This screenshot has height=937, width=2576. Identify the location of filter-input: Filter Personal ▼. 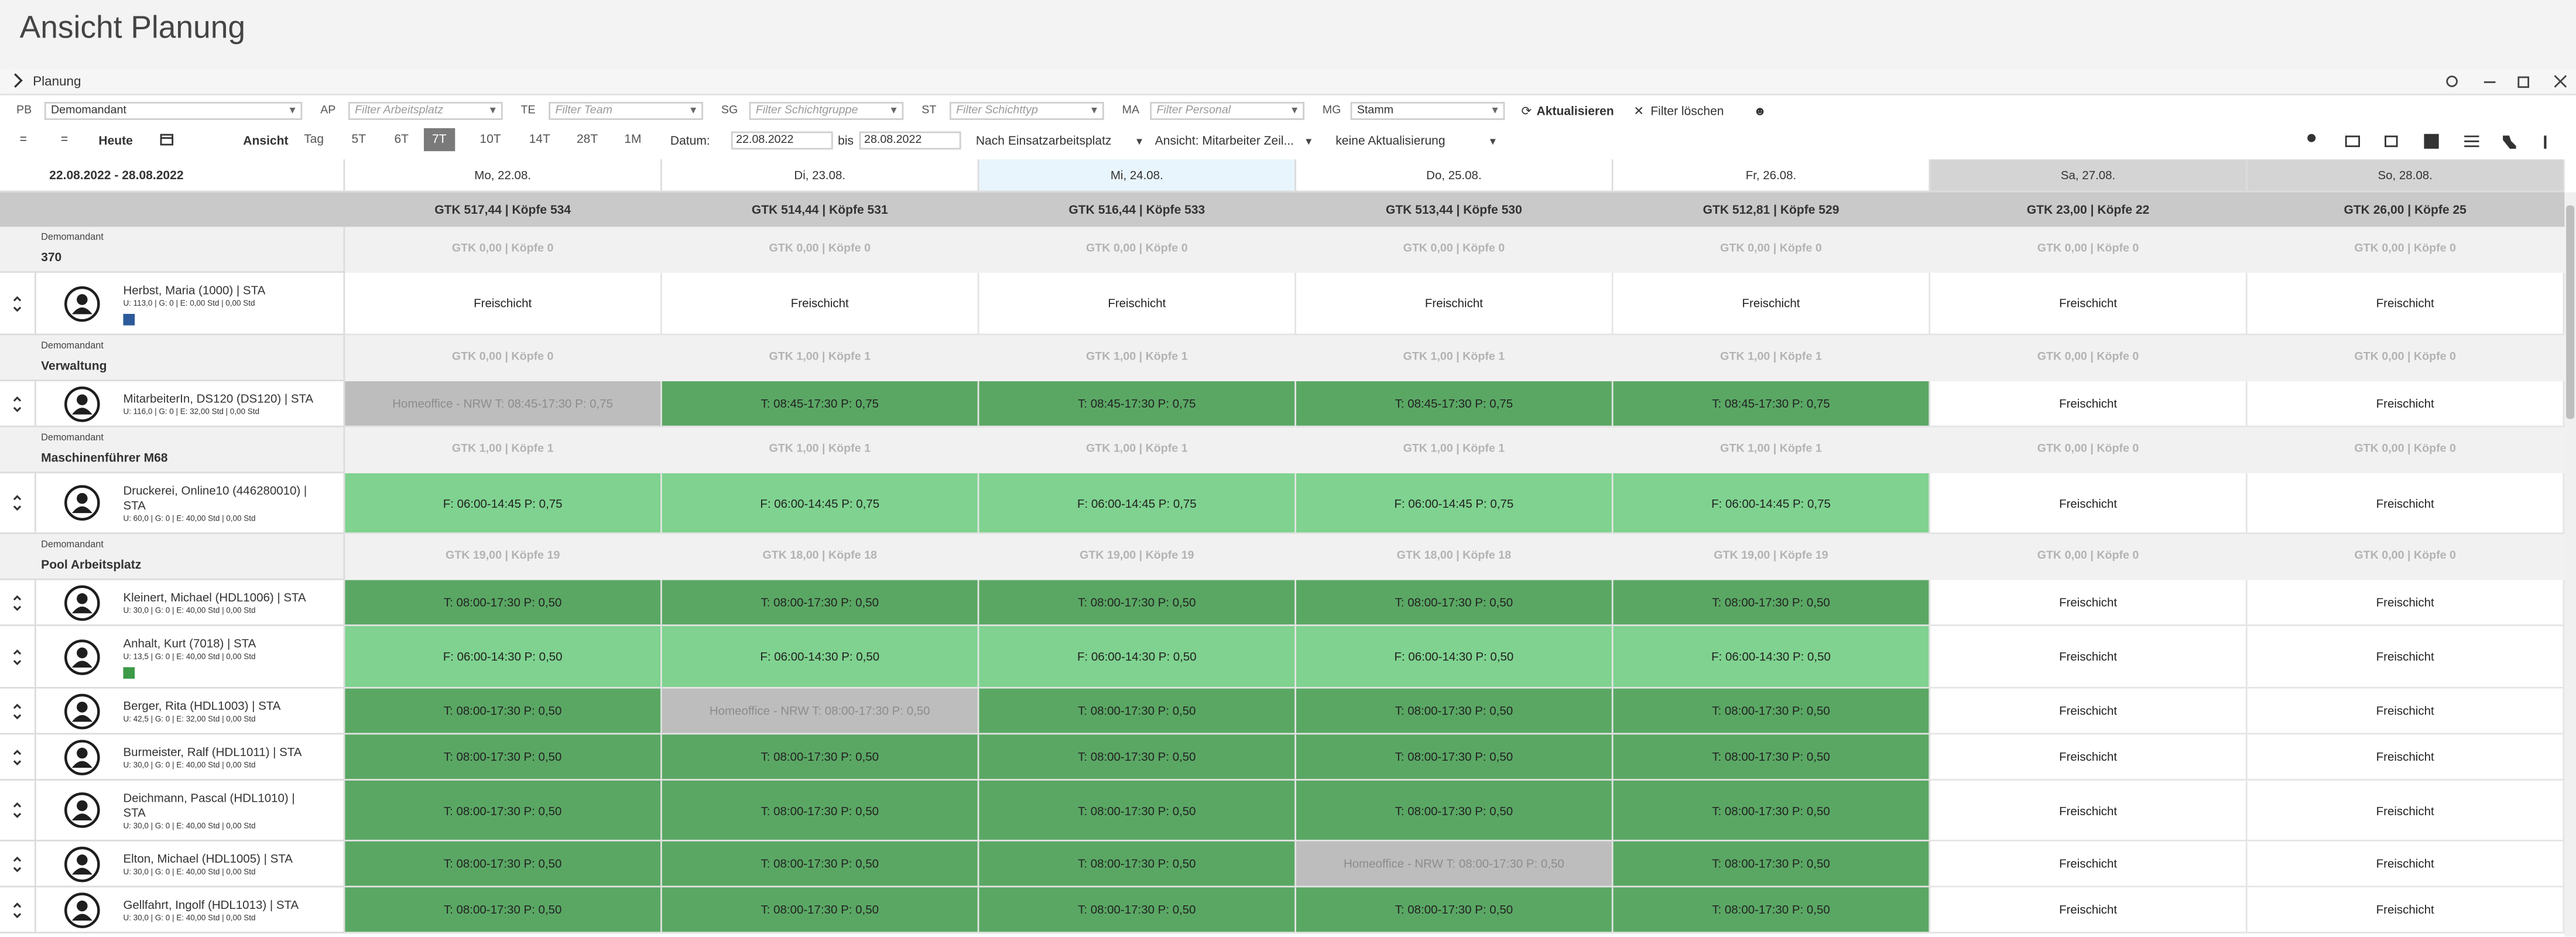
(1227, 110).